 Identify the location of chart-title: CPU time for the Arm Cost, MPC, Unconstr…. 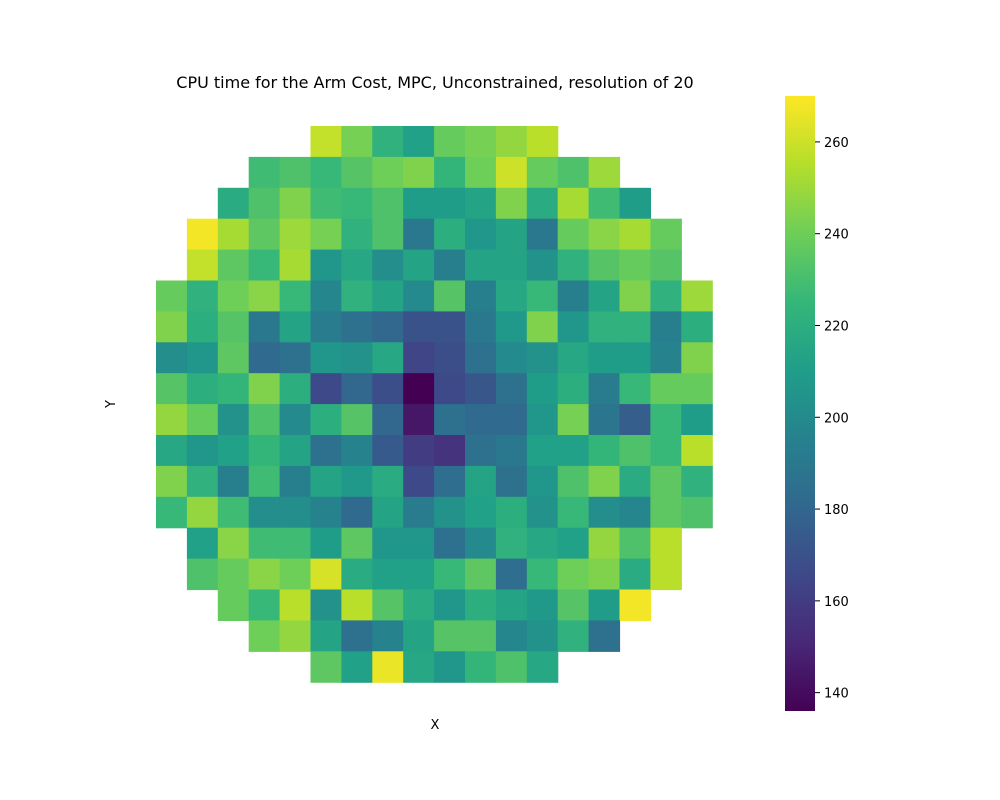
(434, 82).